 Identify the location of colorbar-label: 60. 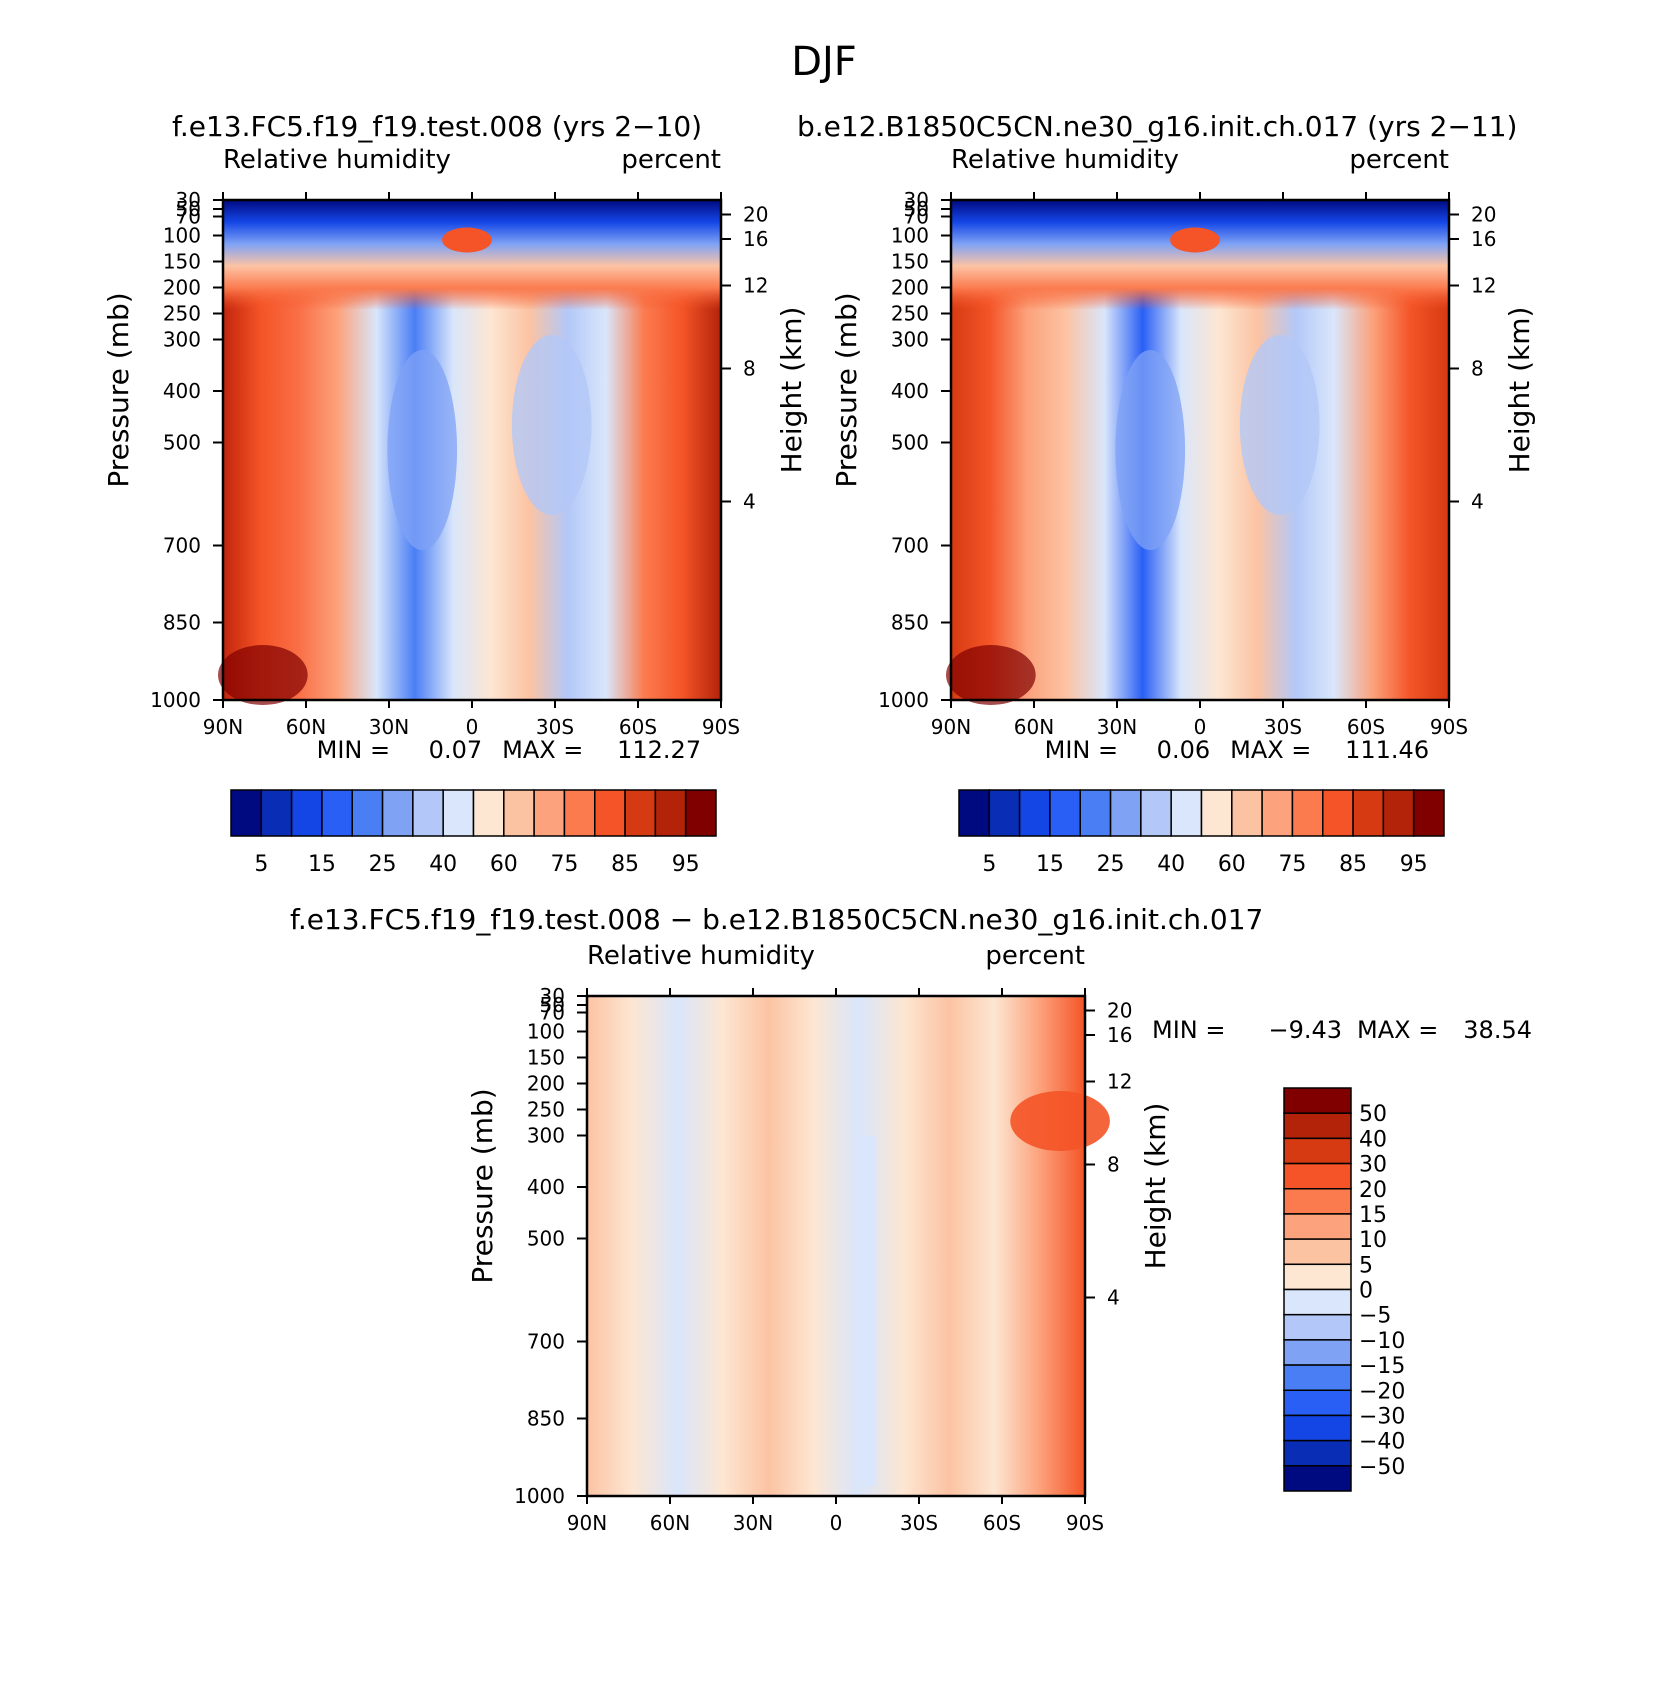
(504, 864).